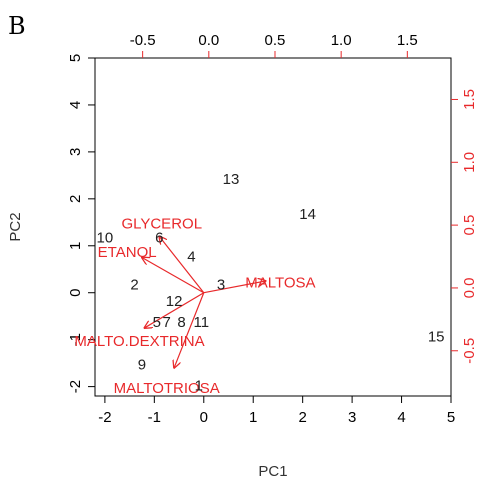 The height and width of the screenshot is (483, 492). What do you see at coordinates (174, 301) in the screenshot?
I see `observation-label: 12` at bounding box center [174, 301].